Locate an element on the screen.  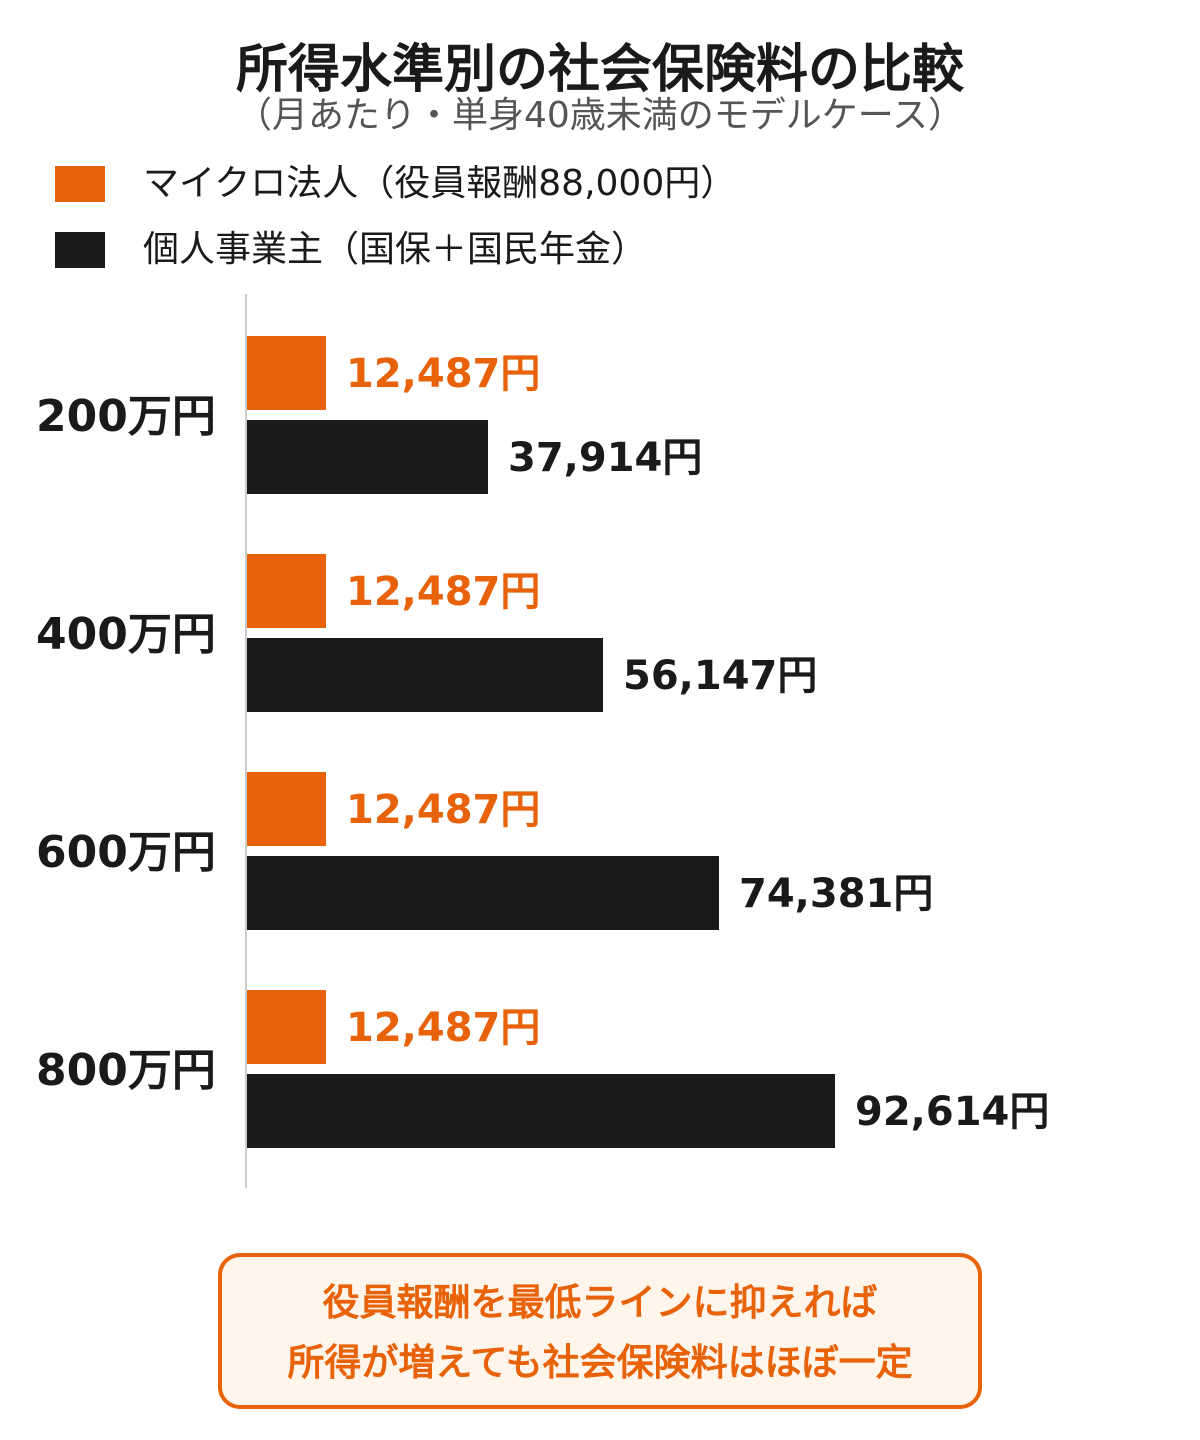
note-line-1: 役員報酬を最低ラインに抑えれば is located at coordinates (600, 1302).